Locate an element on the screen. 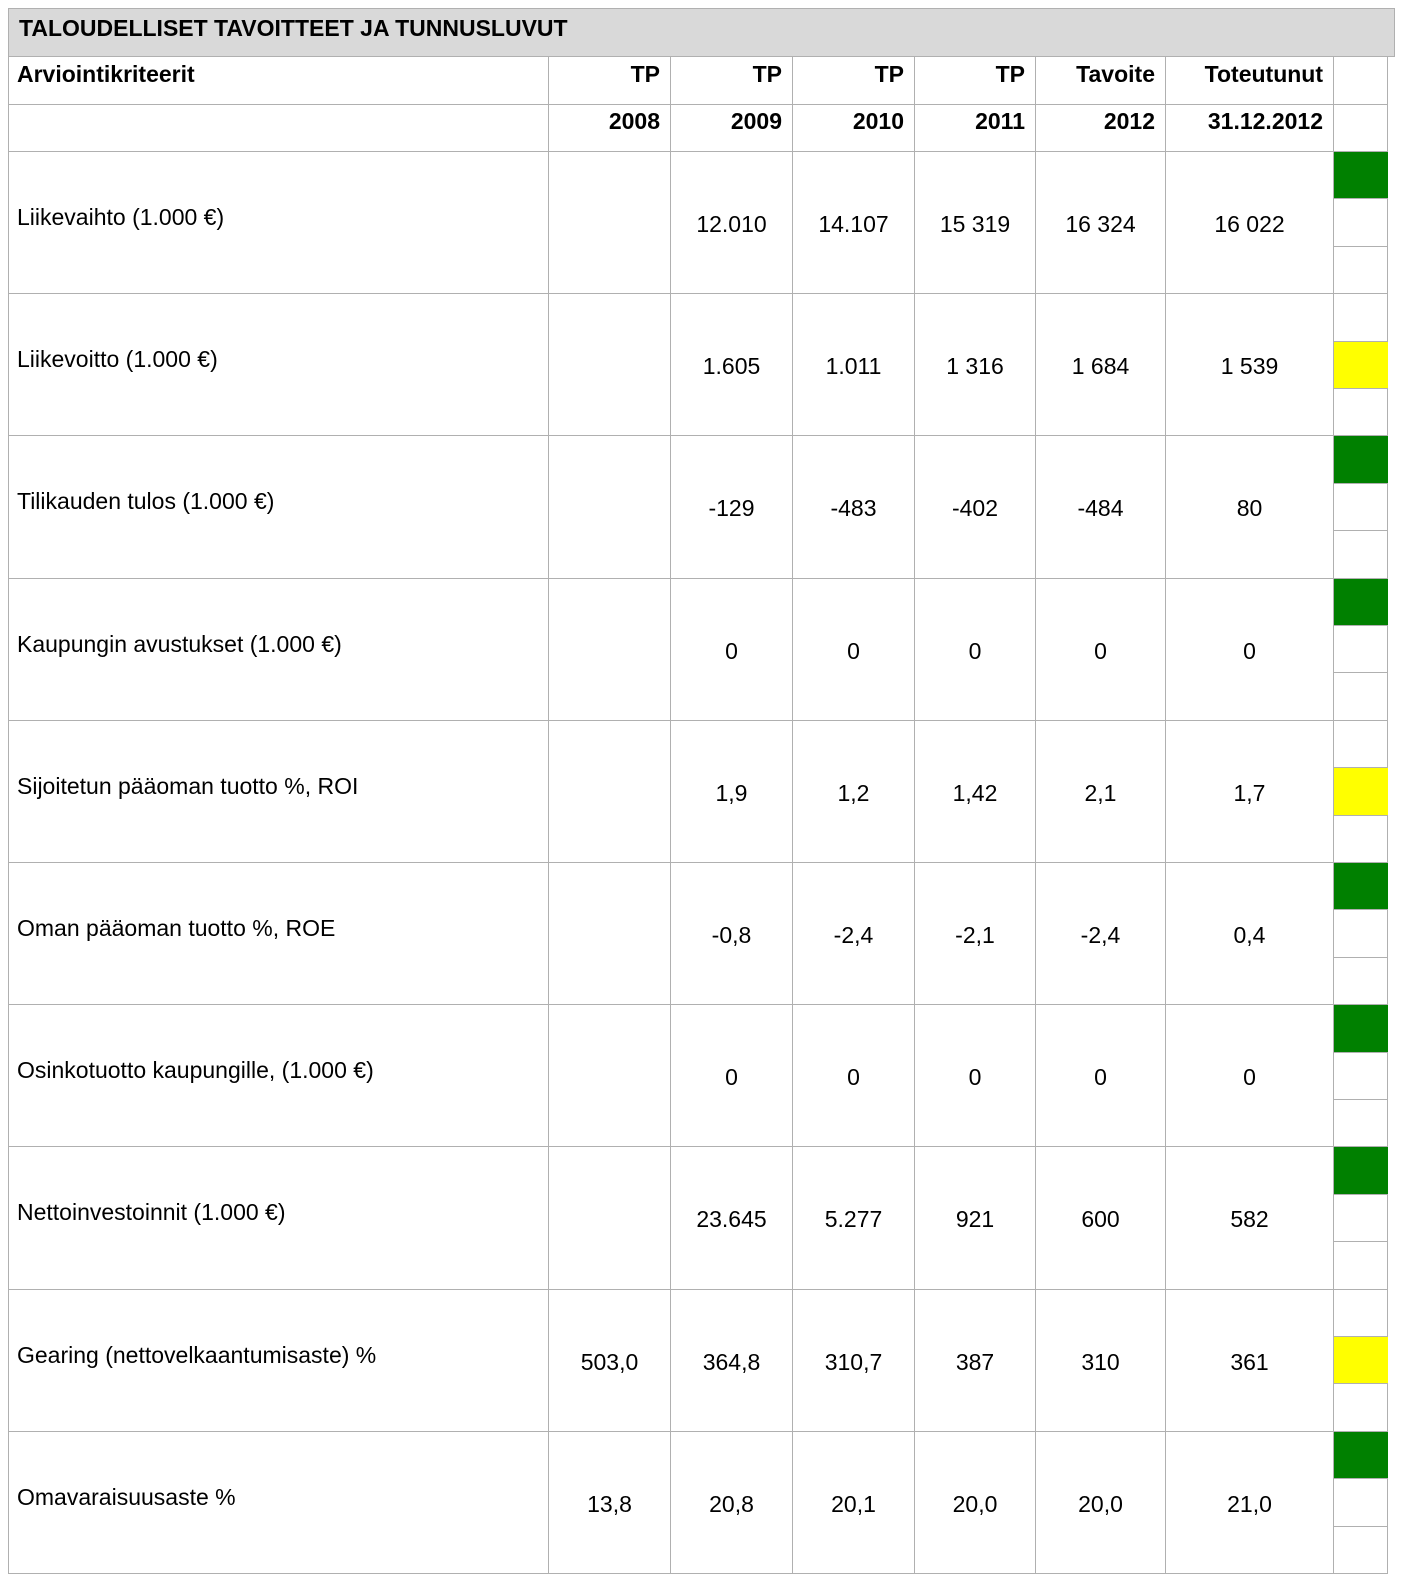 This screenshot has width=1411, height=1589. value-cell: 600 is located at coordinates (1101, 1218).